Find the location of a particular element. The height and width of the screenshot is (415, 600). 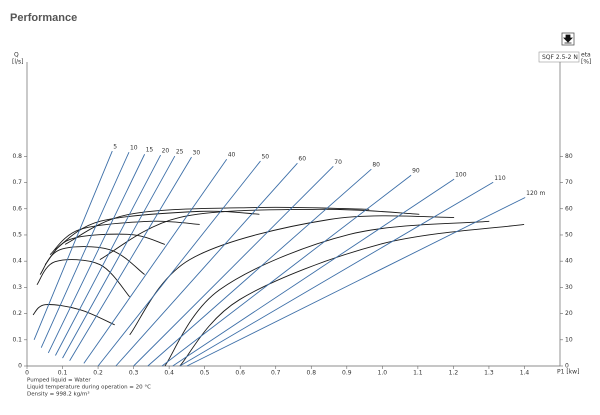

y2-axis-label: eta is located at coordinates (586, 55).